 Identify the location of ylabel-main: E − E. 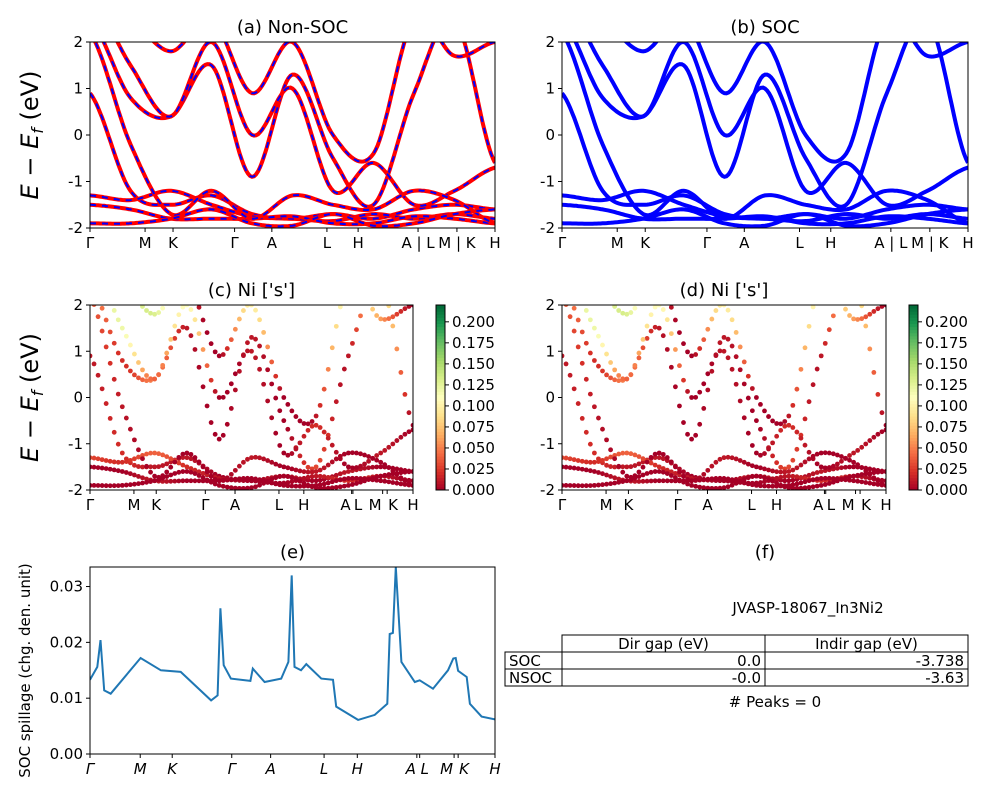
(30, 166).